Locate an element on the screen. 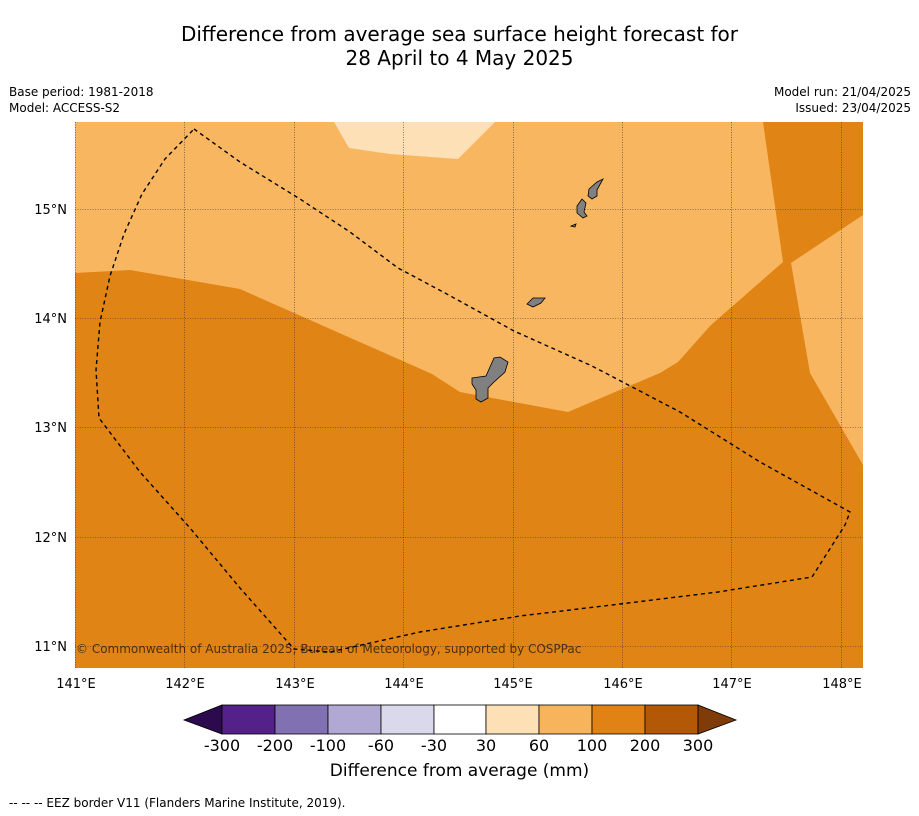 The height and width of the screenshot is (816, 919). lon-label-147: 147°E is located at coordinates (732, 684).